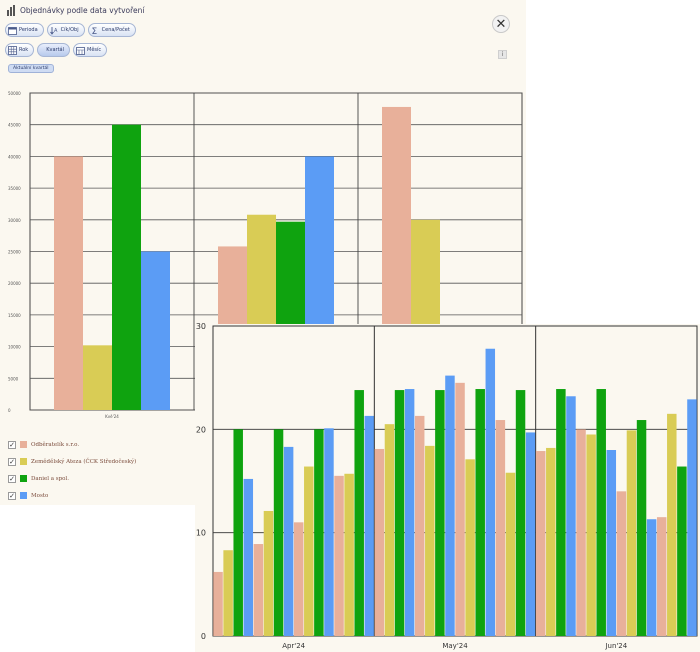  What do you see at coordinates (50, 478) in the screenshot?
I see `legend-label: Daniel a spol.` at bounding box center [50, 478].